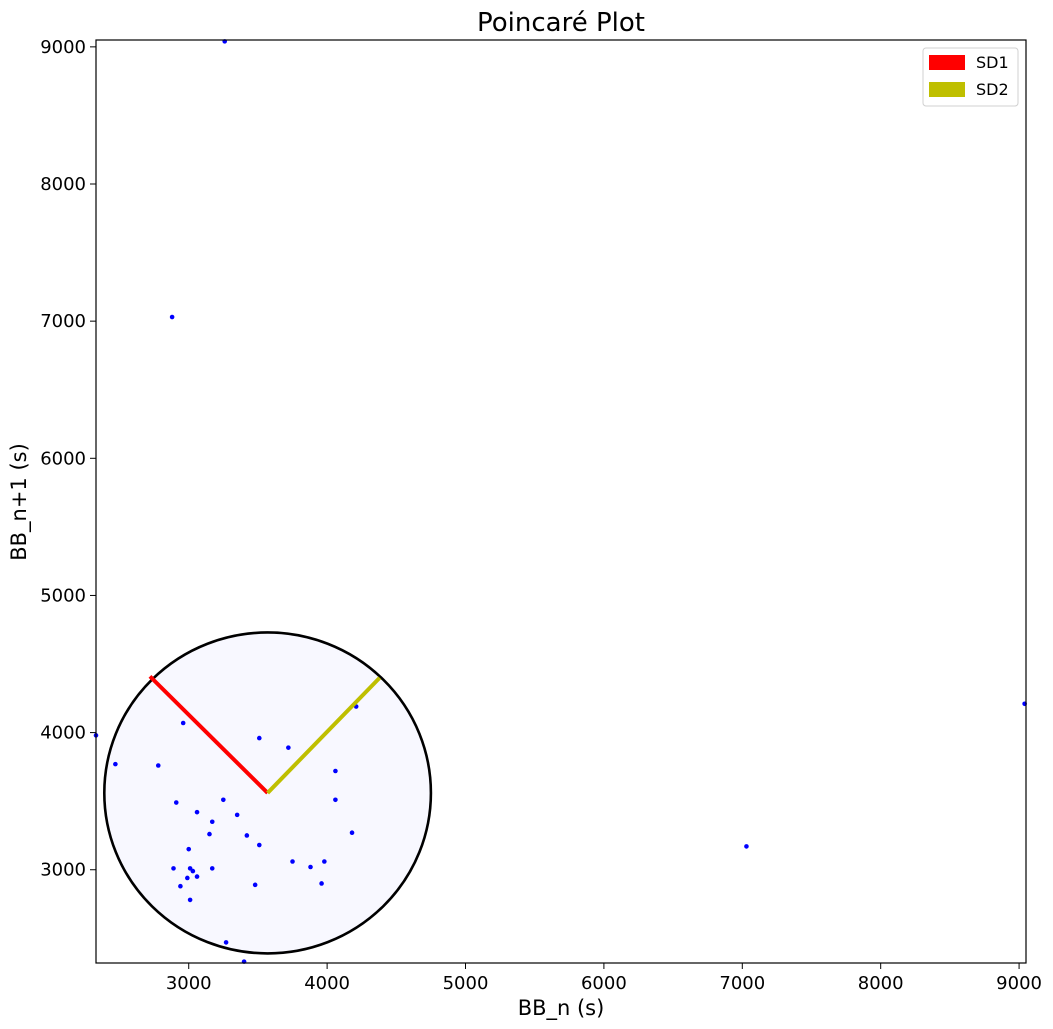 This screenshot has height=1029, width=1053. I want to click on sd2-vector, so click(324, 735).